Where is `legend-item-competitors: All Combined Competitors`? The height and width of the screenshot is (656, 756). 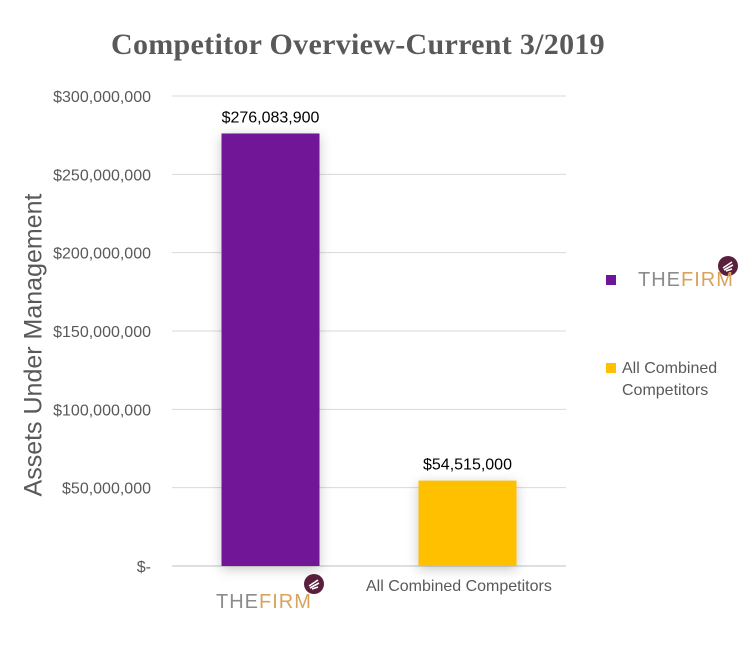
legend-item-competitors: All Combined Competitors is located at coordinates (679, 380).